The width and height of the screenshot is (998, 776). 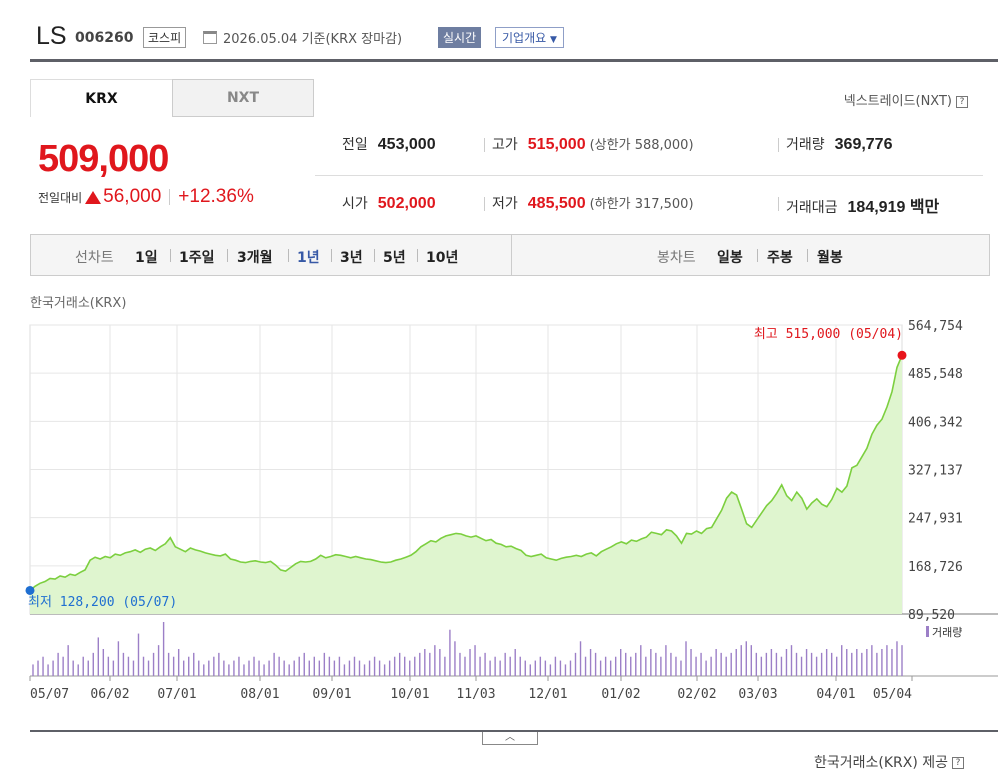 I want to click on chart-source: 한국거래소(KRX), so click(x=78, y=303).